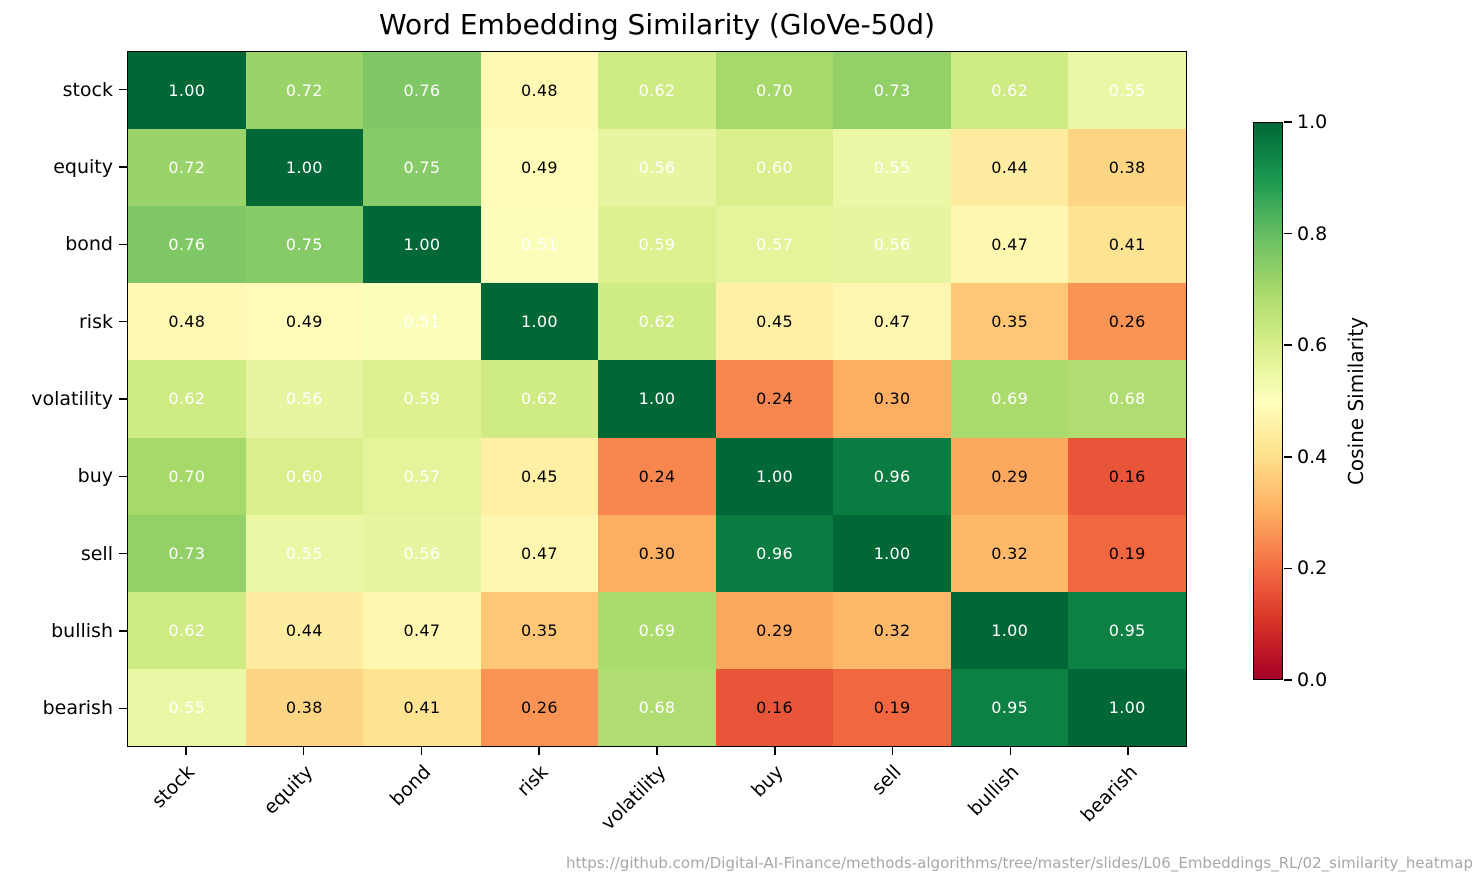 This screenshot has width=1484, height=889. Describe the element at coordinates (304, 630) in the screenshot. I see `cell-value: 0.44` at that location.